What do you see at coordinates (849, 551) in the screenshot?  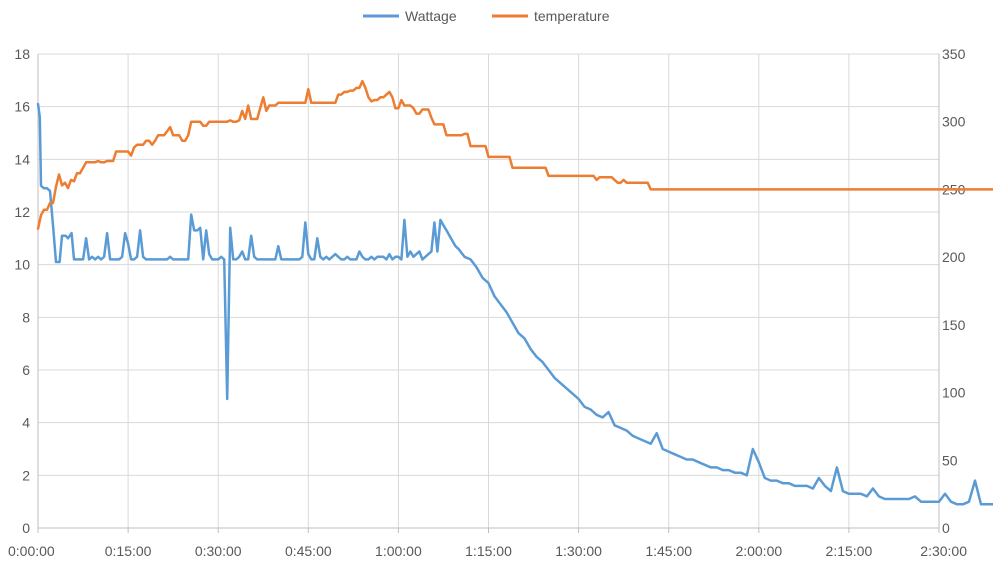 I see `x-tick-label: 2:15:00` at bounding box center [849, 551].